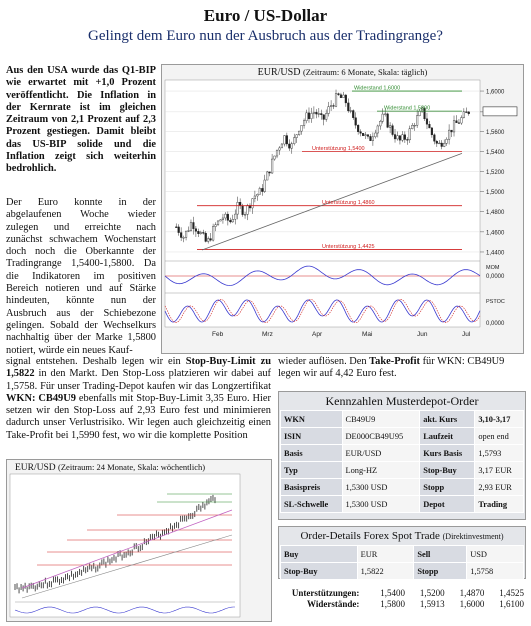 This screenshot has width=531, height=626. I want to click on table-label-cell: Laufzeit, so click(447, 436).